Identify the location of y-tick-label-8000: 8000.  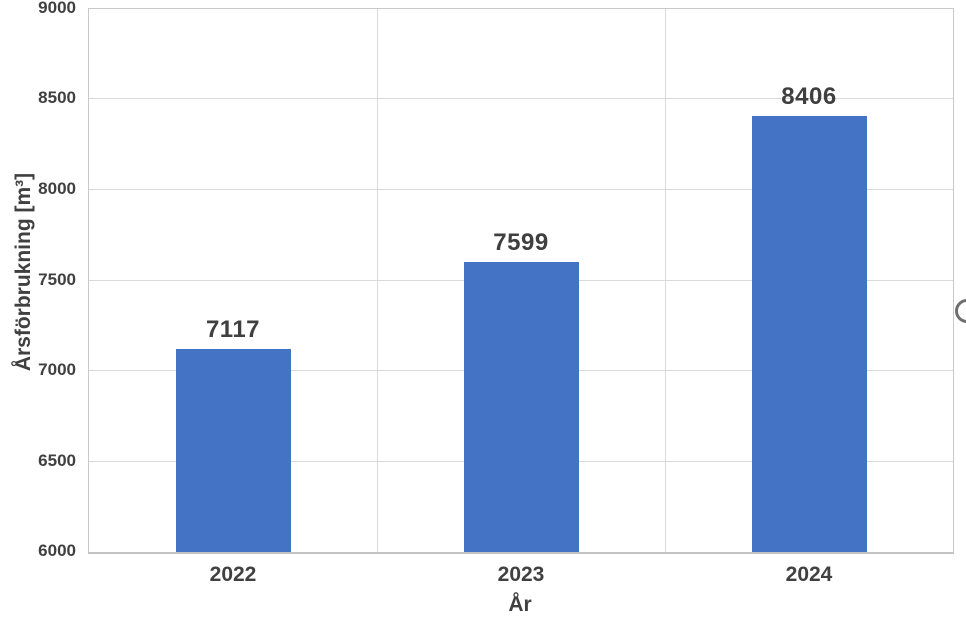
(57, 188).